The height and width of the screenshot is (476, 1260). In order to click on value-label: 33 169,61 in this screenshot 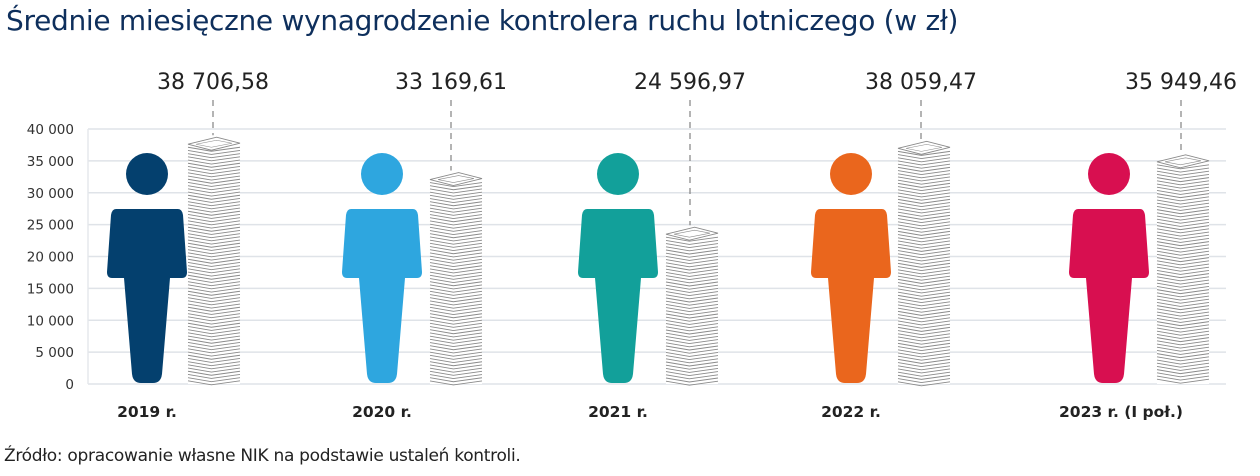, I will do `click(451, 82)`.